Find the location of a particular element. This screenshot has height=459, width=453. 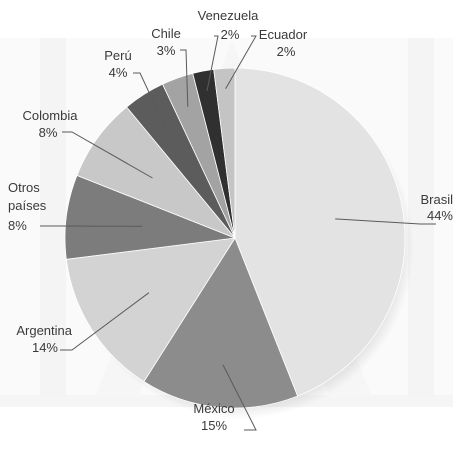

slice-value-mexico: 15% is located at coordinates (214, 425).